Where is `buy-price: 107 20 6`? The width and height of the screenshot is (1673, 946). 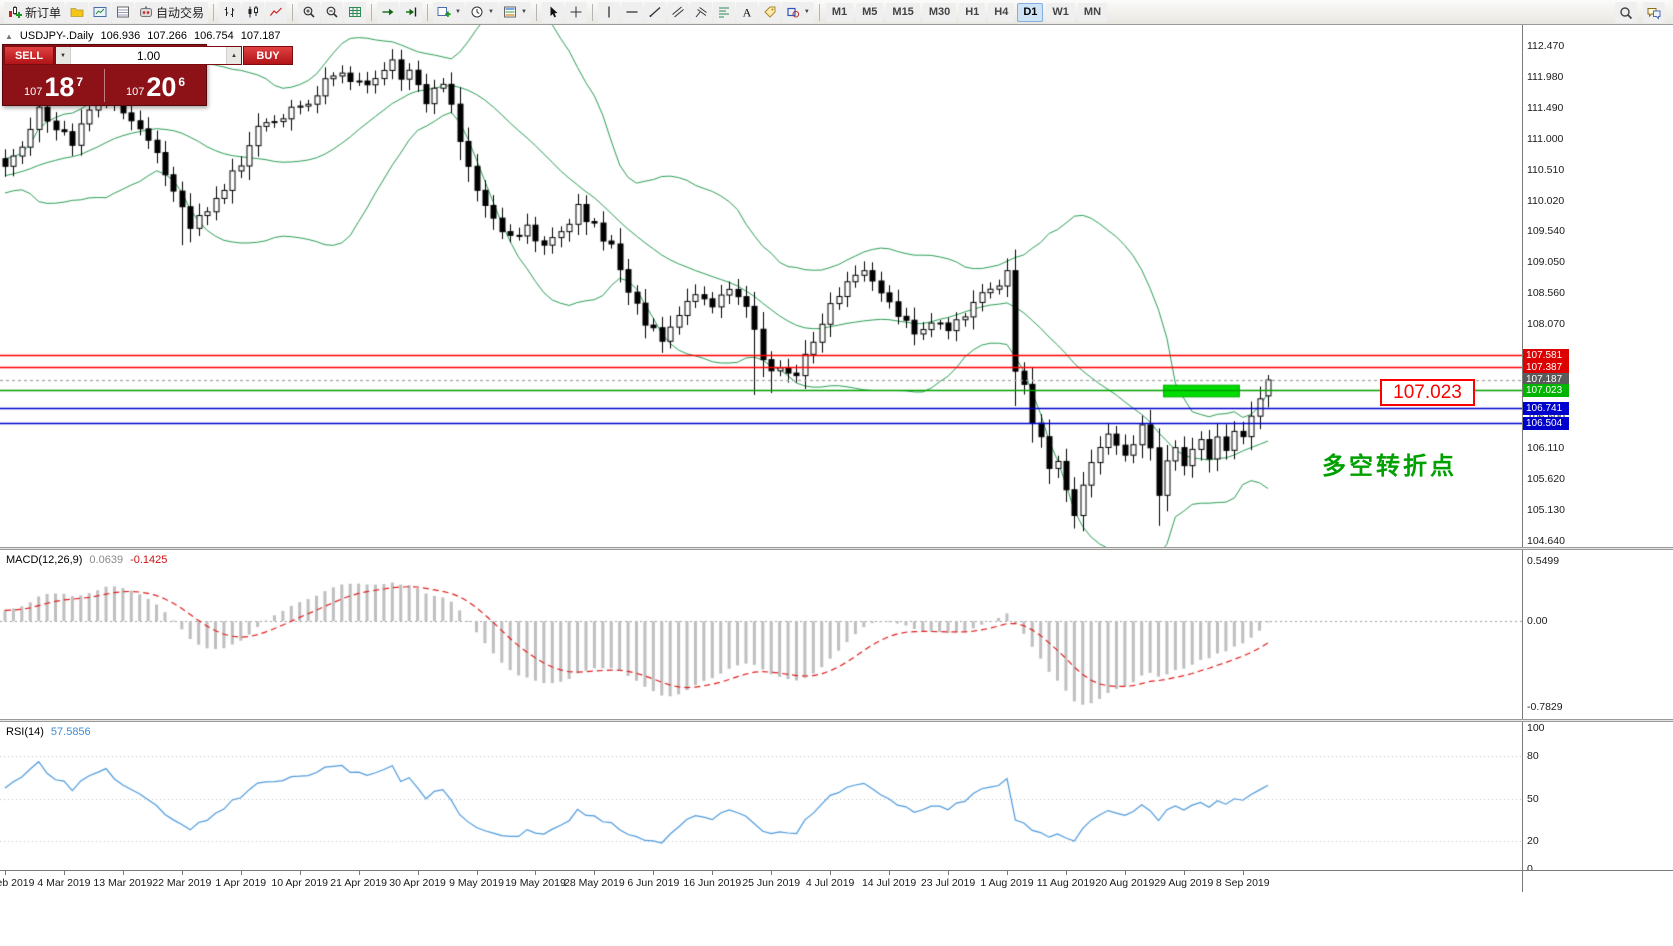 buy-price: 107 20 6 is located at coordinates (155, 85).